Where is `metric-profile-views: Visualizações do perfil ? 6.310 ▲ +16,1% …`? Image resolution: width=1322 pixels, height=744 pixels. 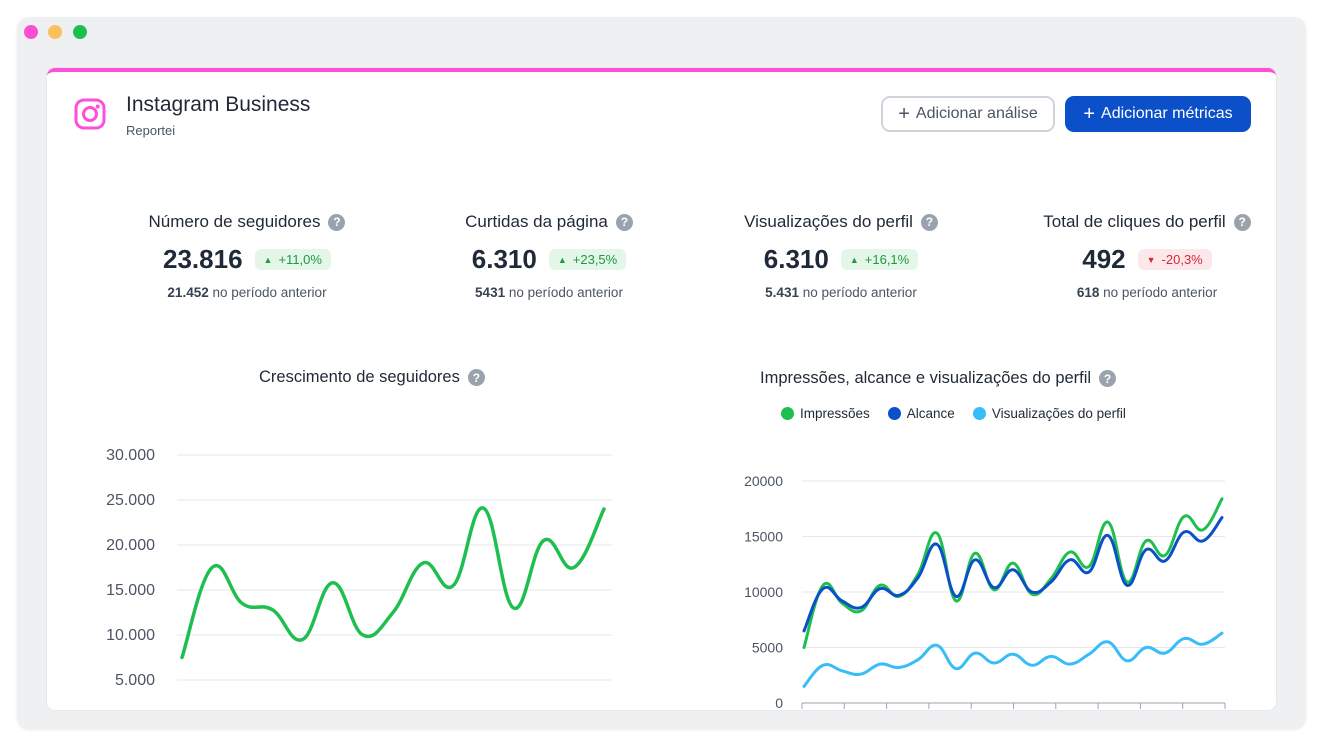 metric-profile-views: Visualizações do perfil ? 6.310 ▲ +16,1% … is located at coordinates (841, 256).